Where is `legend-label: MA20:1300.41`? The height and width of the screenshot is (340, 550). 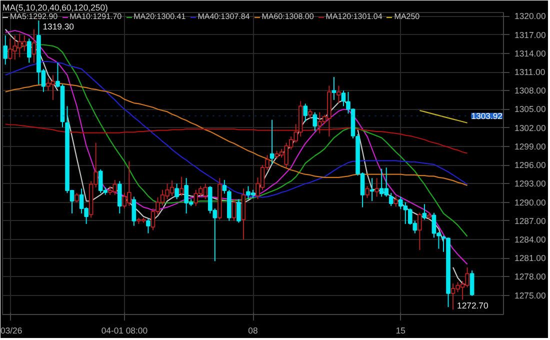
legend-label: MA20:1300.41 is located at coordinates (160, 16).